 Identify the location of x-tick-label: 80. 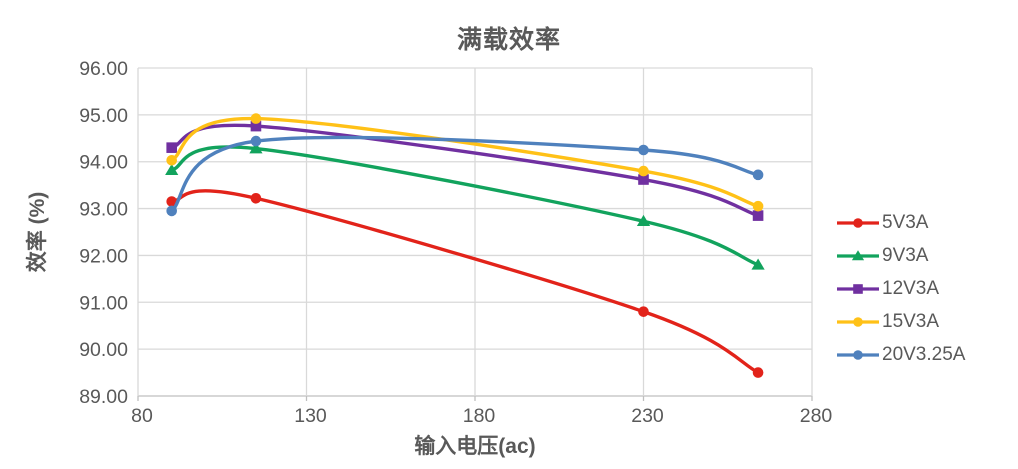
(142, 416).